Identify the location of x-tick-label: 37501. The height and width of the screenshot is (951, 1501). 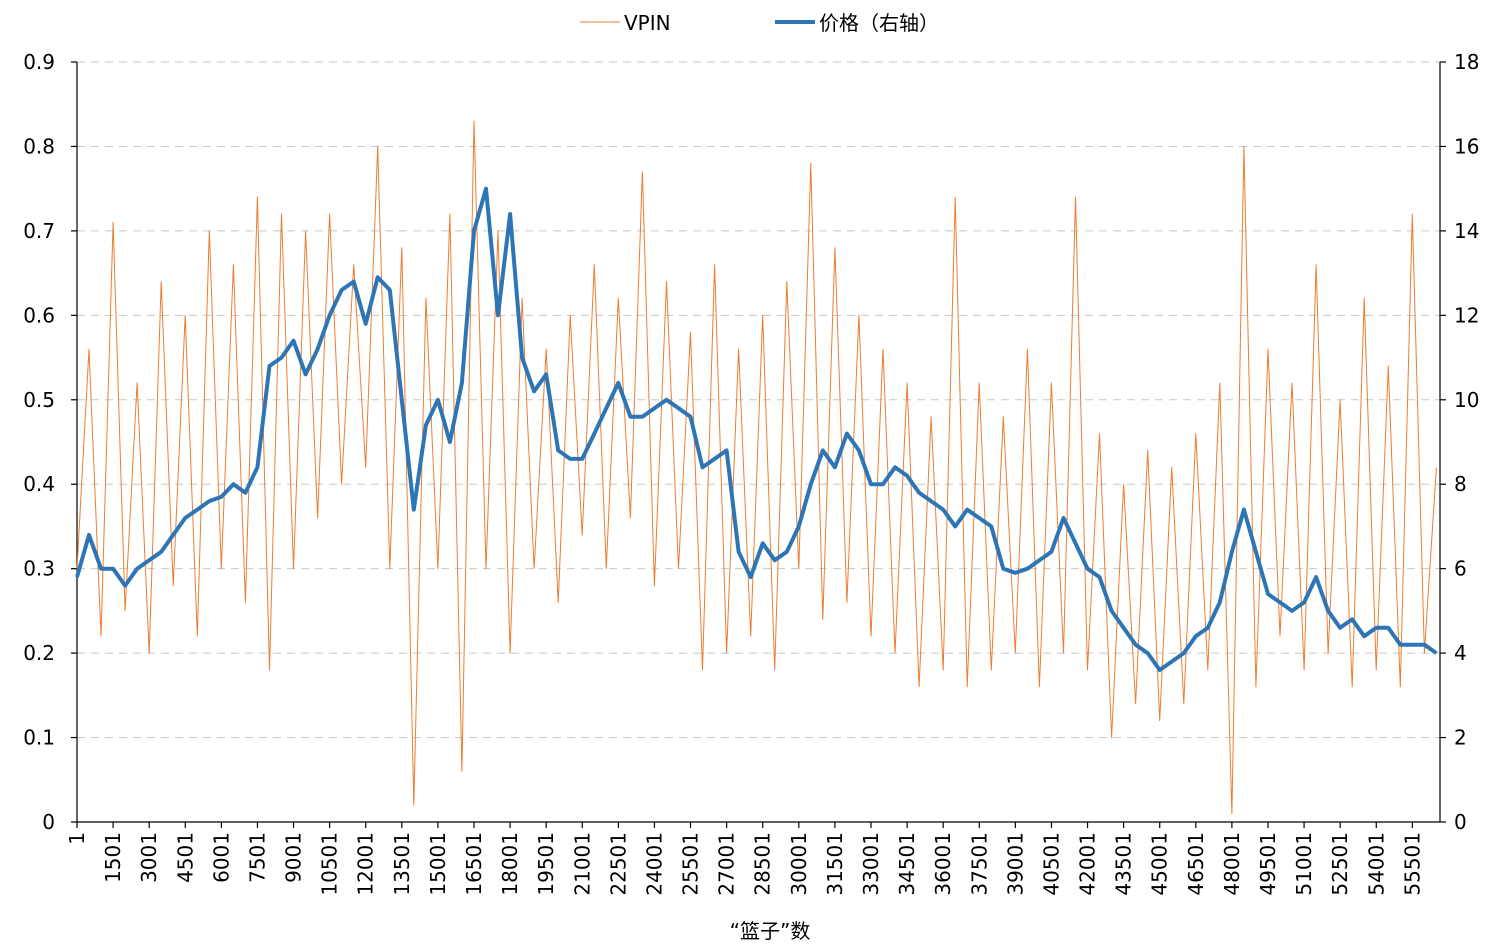
(979, 864).